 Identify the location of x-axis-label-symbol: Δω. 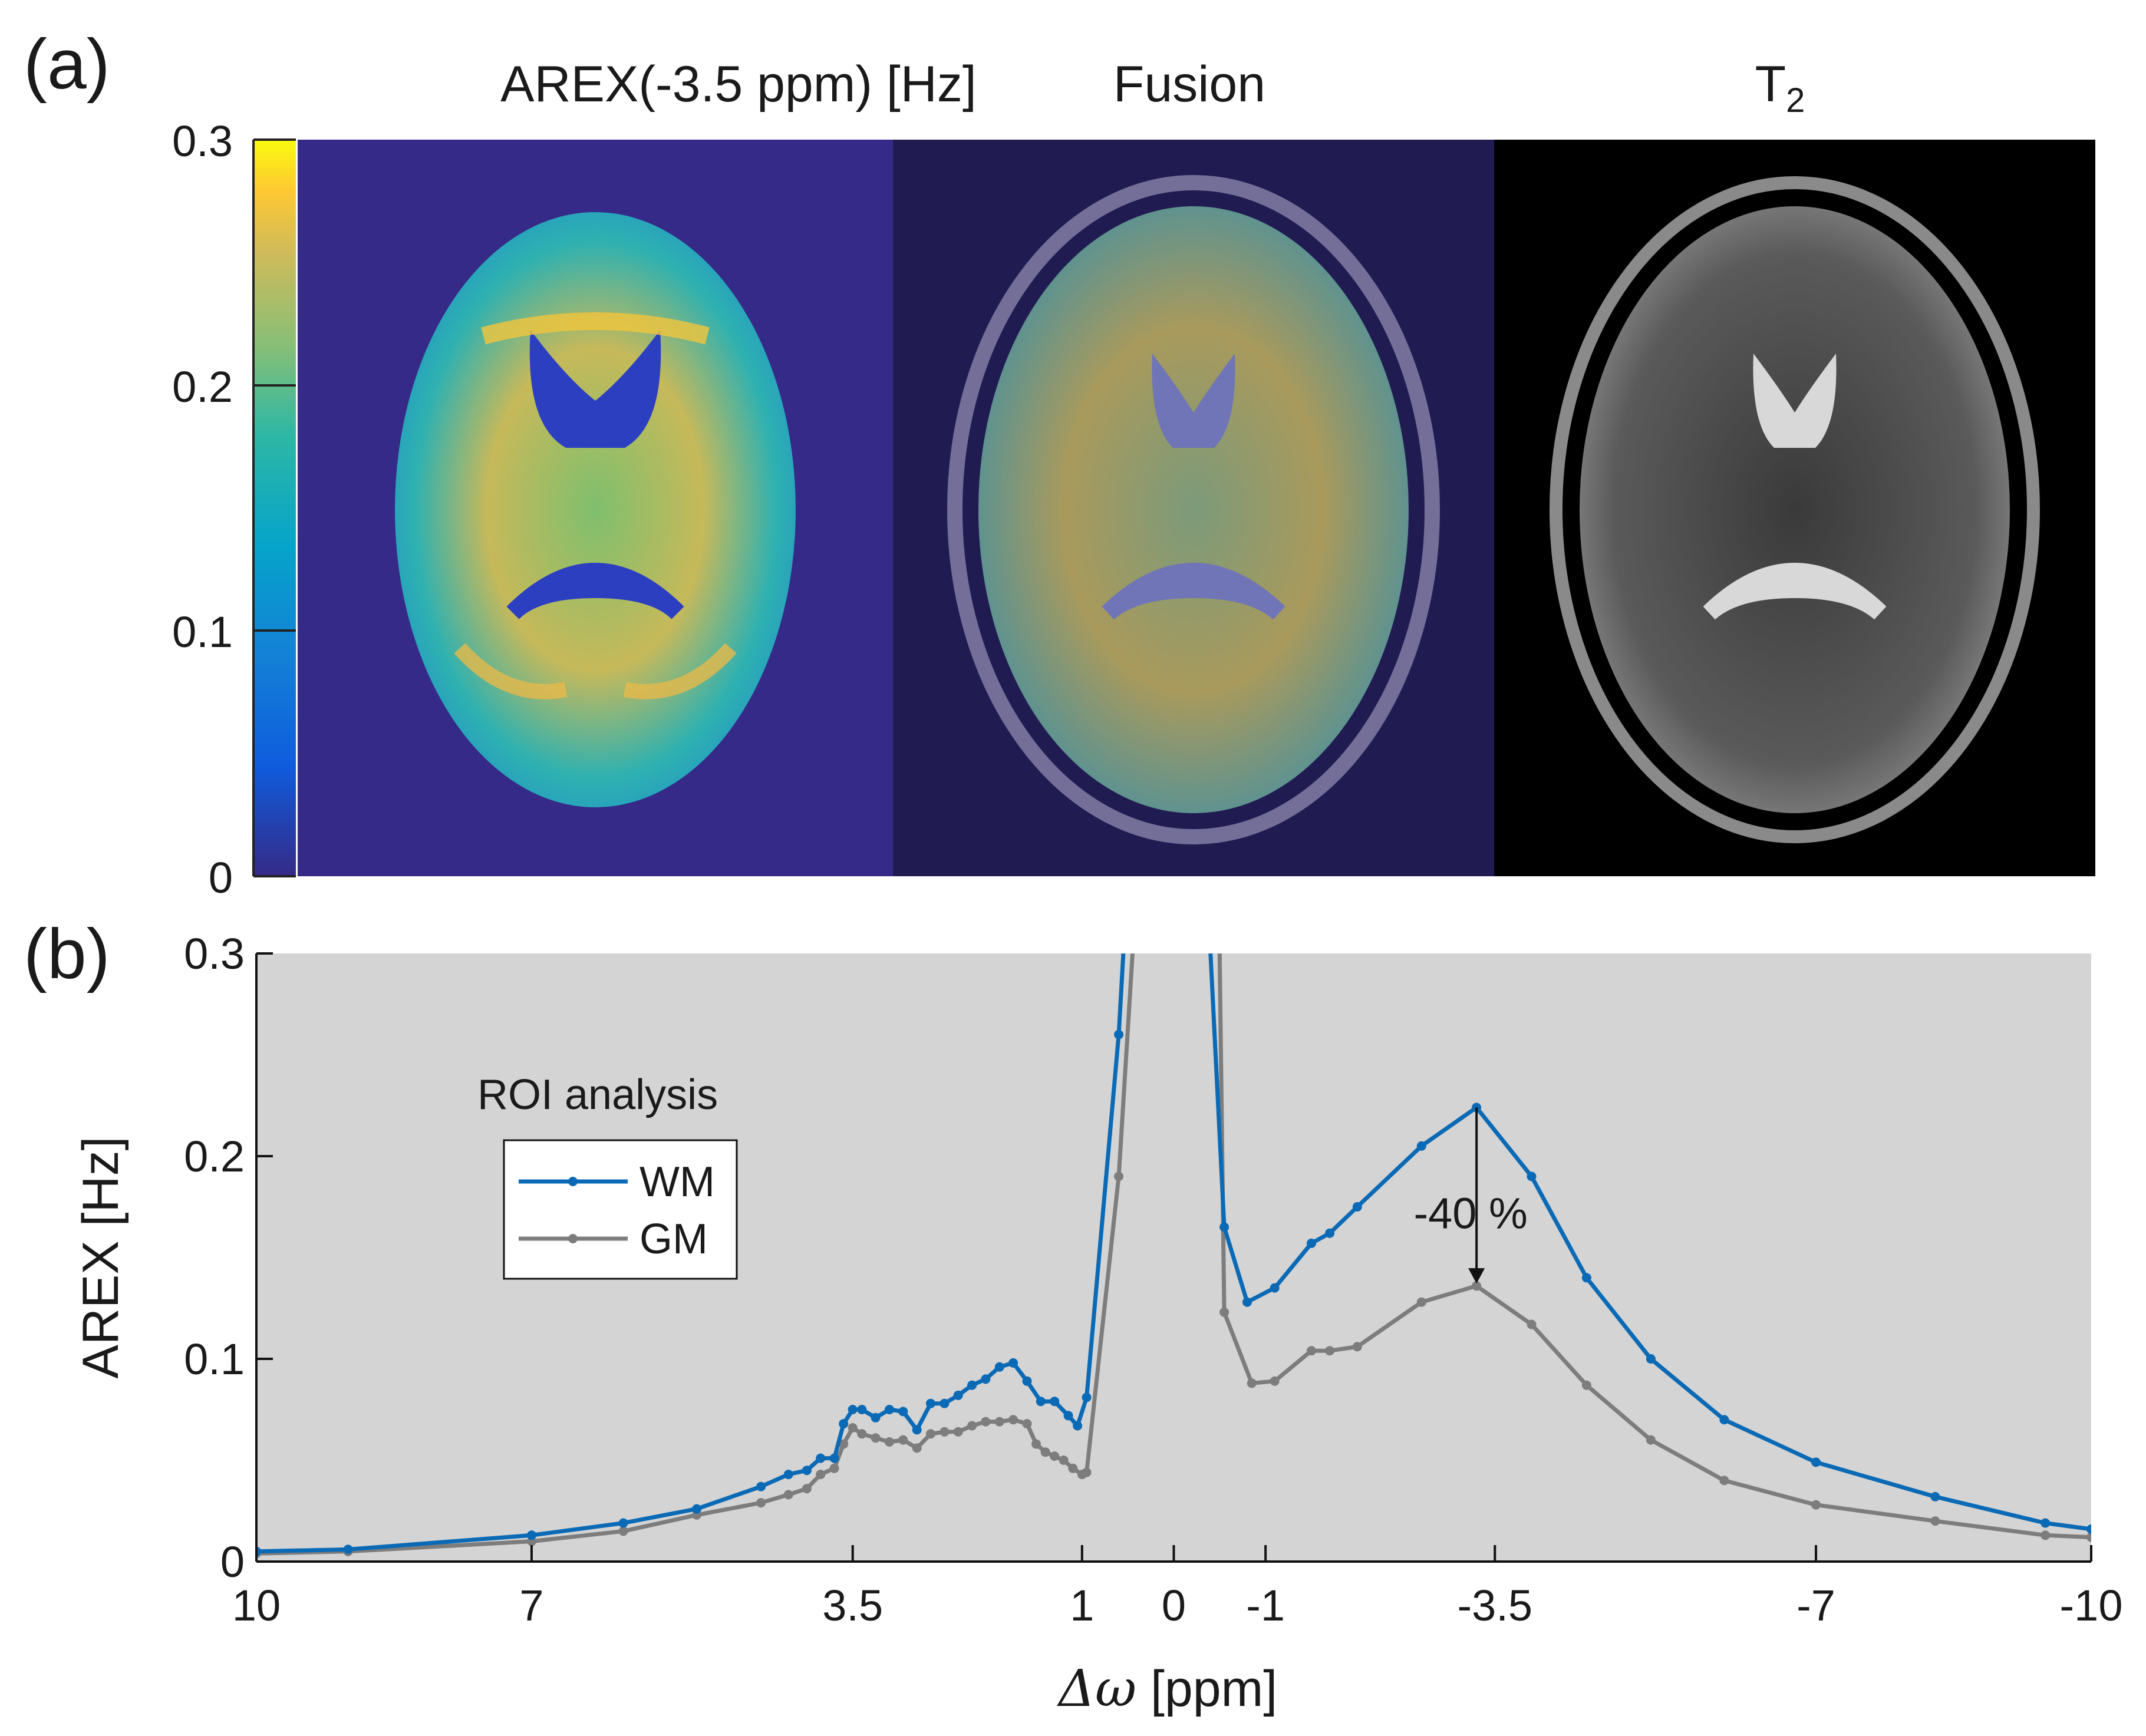
(1096, 1688).